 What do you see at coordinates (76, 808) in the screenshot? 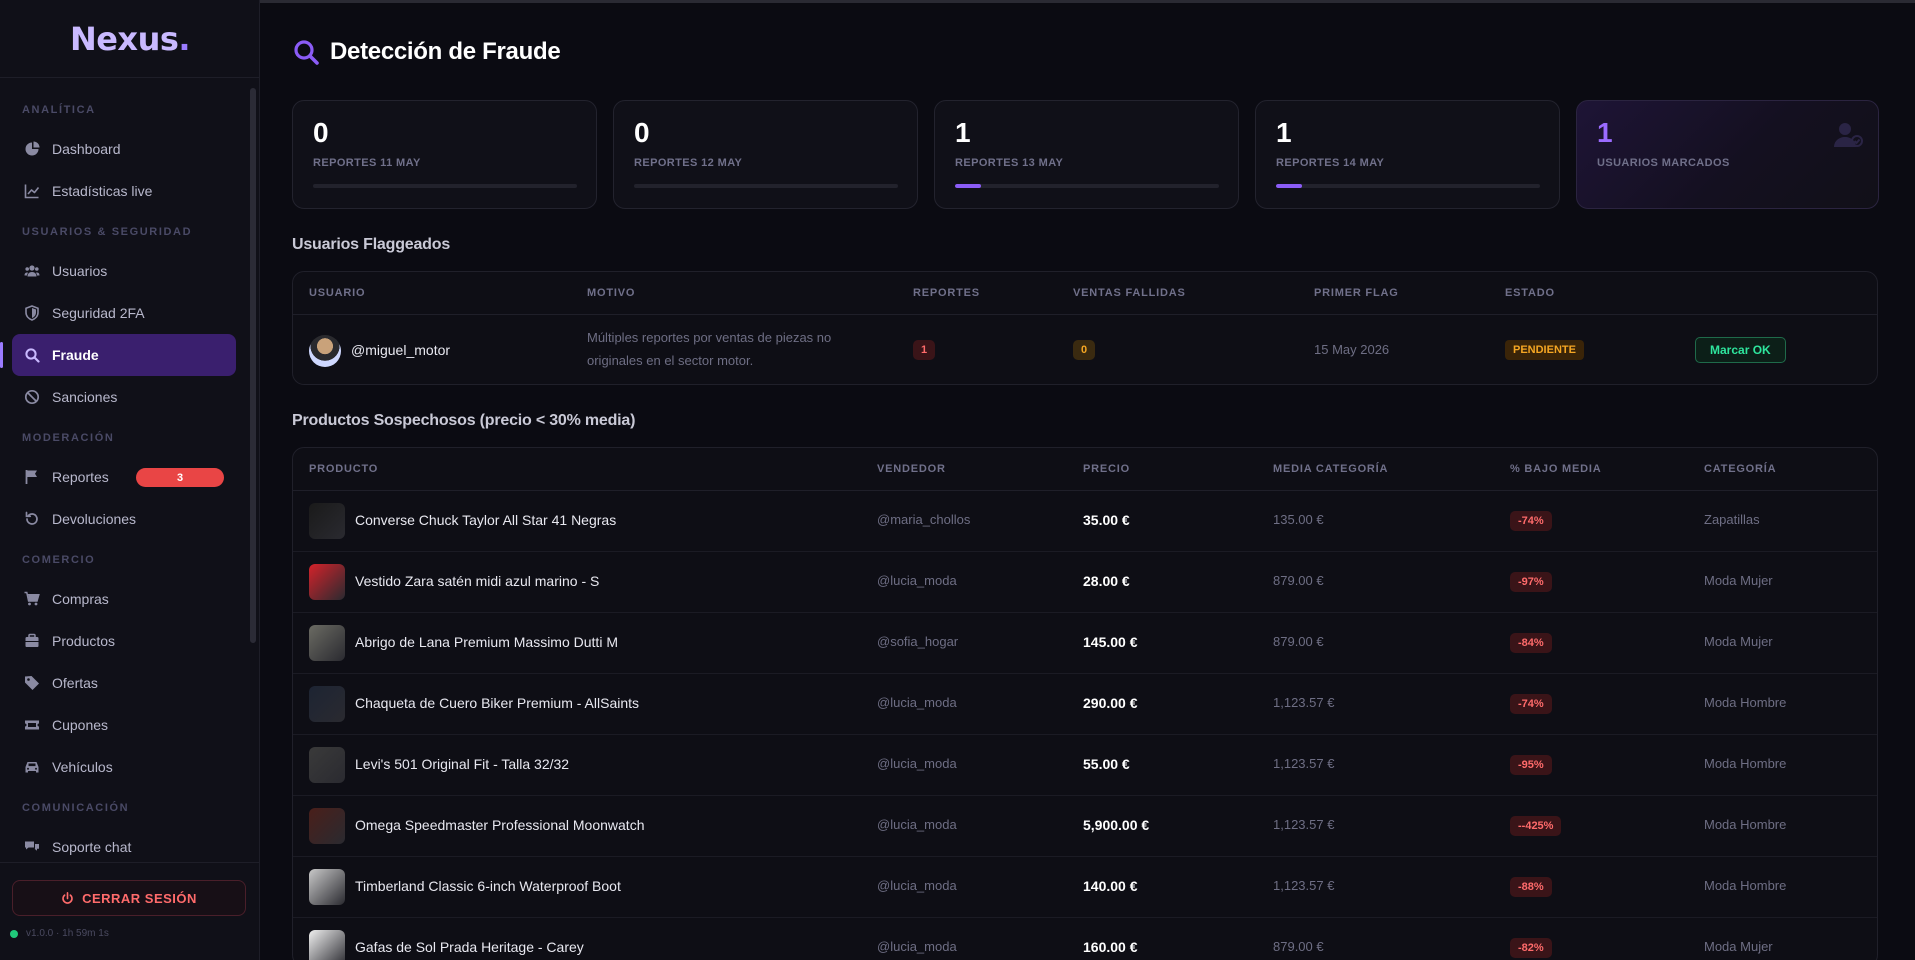
I see `sidebar-section-label: COMUNICACIÓN` at bounding box center [76, 808].